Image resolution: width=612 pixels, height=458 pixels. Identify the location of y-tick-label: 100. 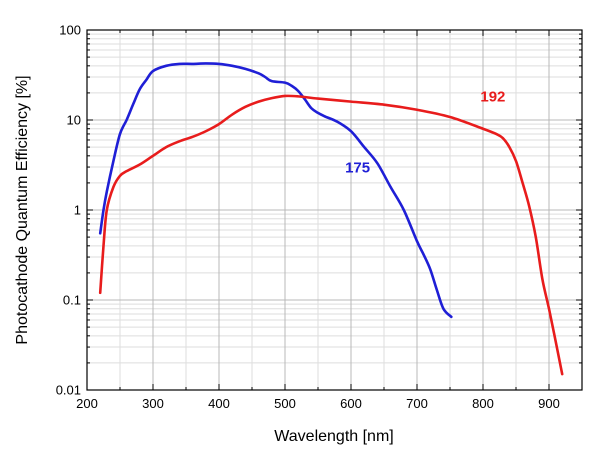
(70, 30).